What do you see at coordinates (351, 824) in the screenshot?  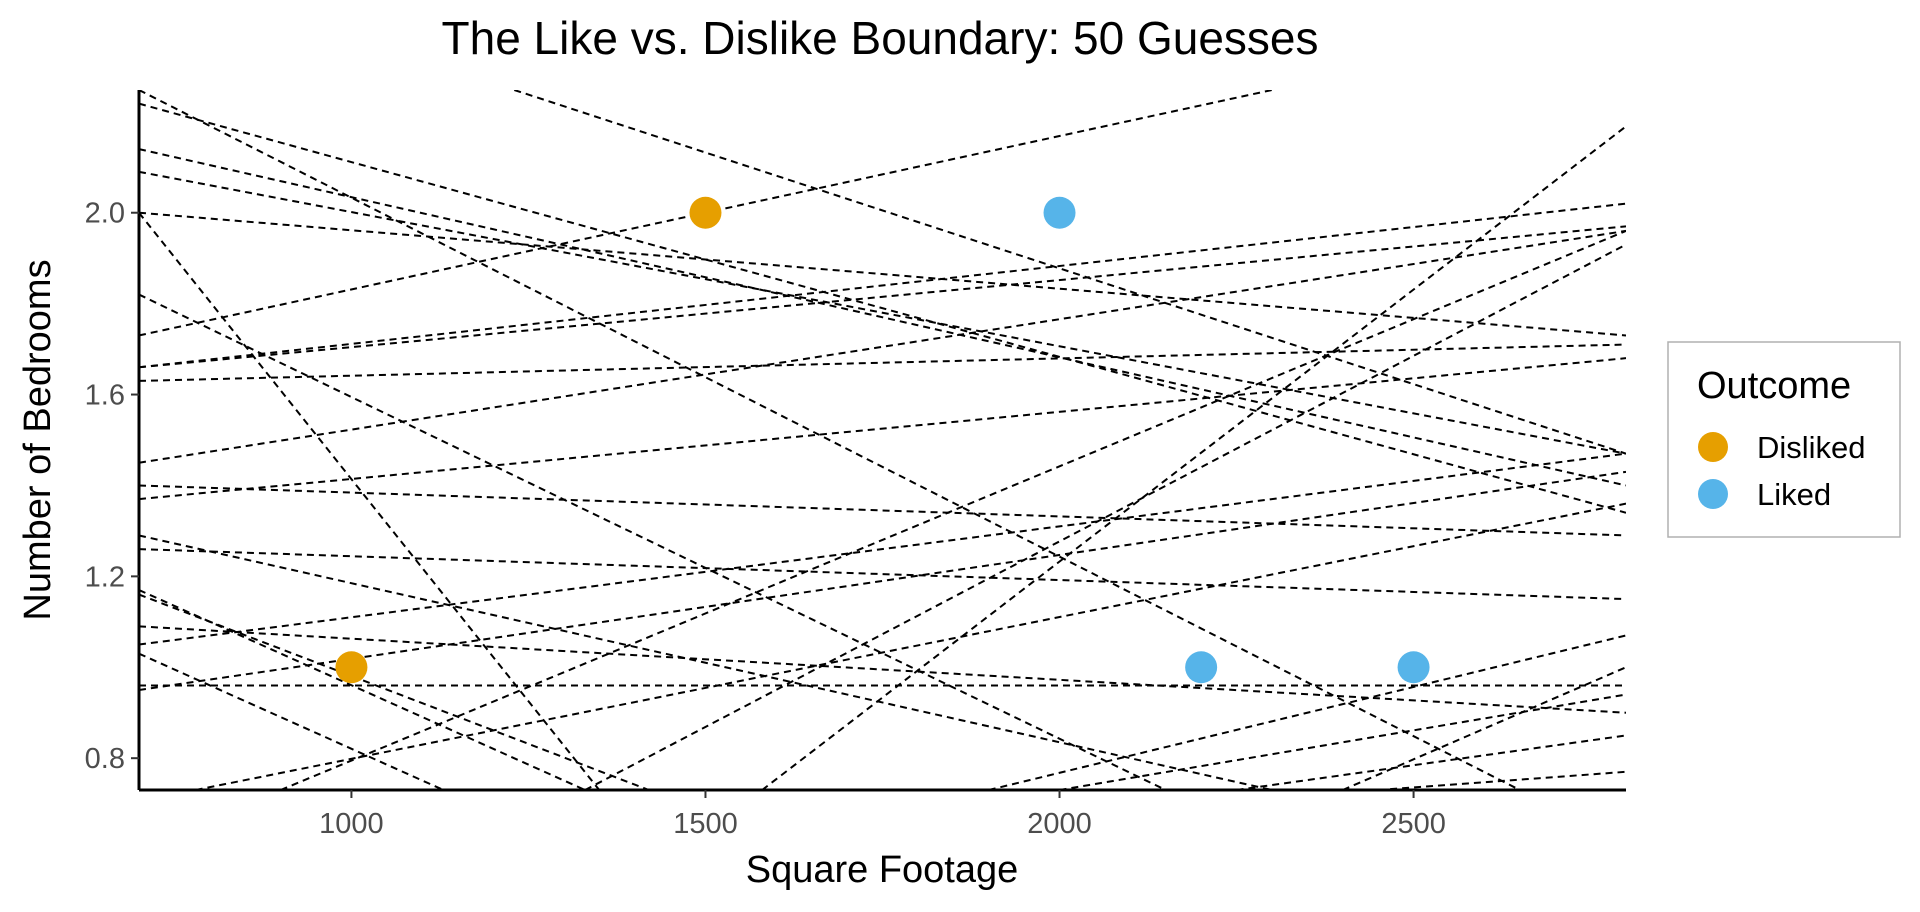 I see `x-tick-label-1000: 1000` at bounding box center [351, 824].